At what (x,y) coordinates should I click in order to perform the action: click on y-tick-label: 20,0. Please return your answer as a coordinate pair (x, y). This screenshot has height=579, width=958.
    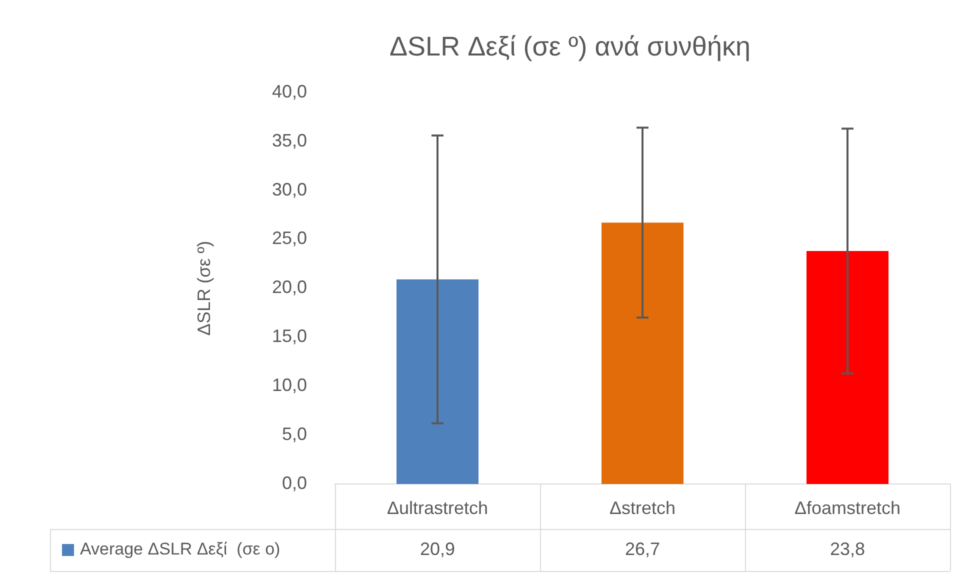
    Looking at the image, I should click on (289, 287).